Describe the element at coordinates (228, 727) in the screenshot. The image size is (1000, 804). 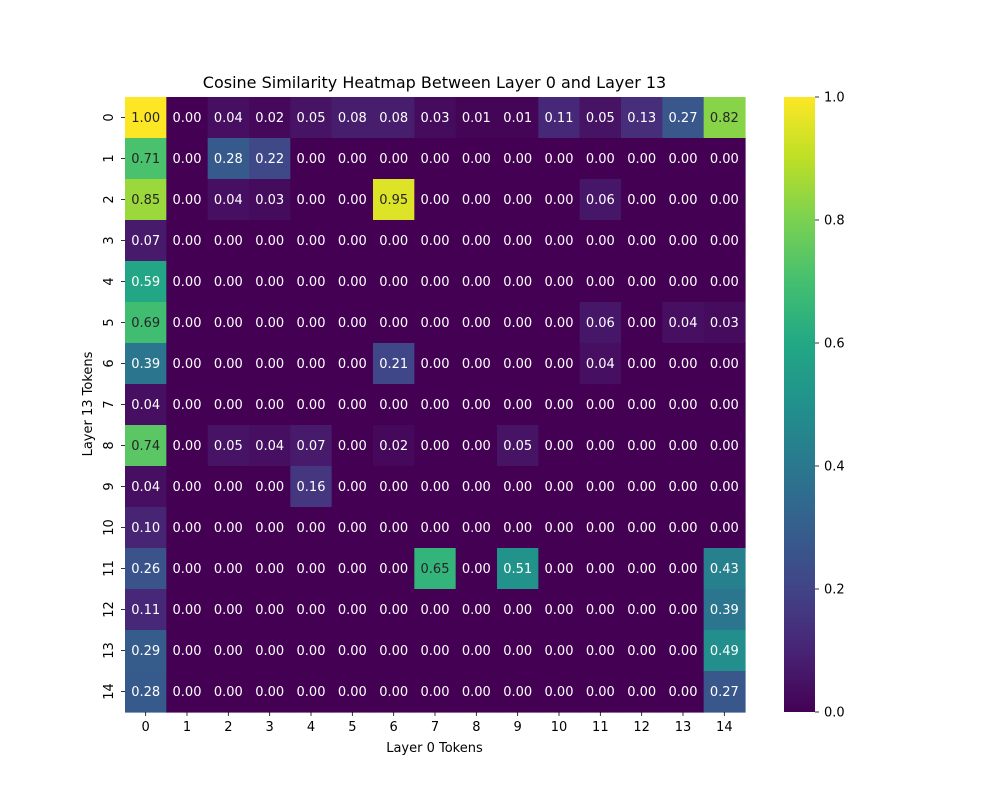
I see `x-tick-label: 2` at that location.